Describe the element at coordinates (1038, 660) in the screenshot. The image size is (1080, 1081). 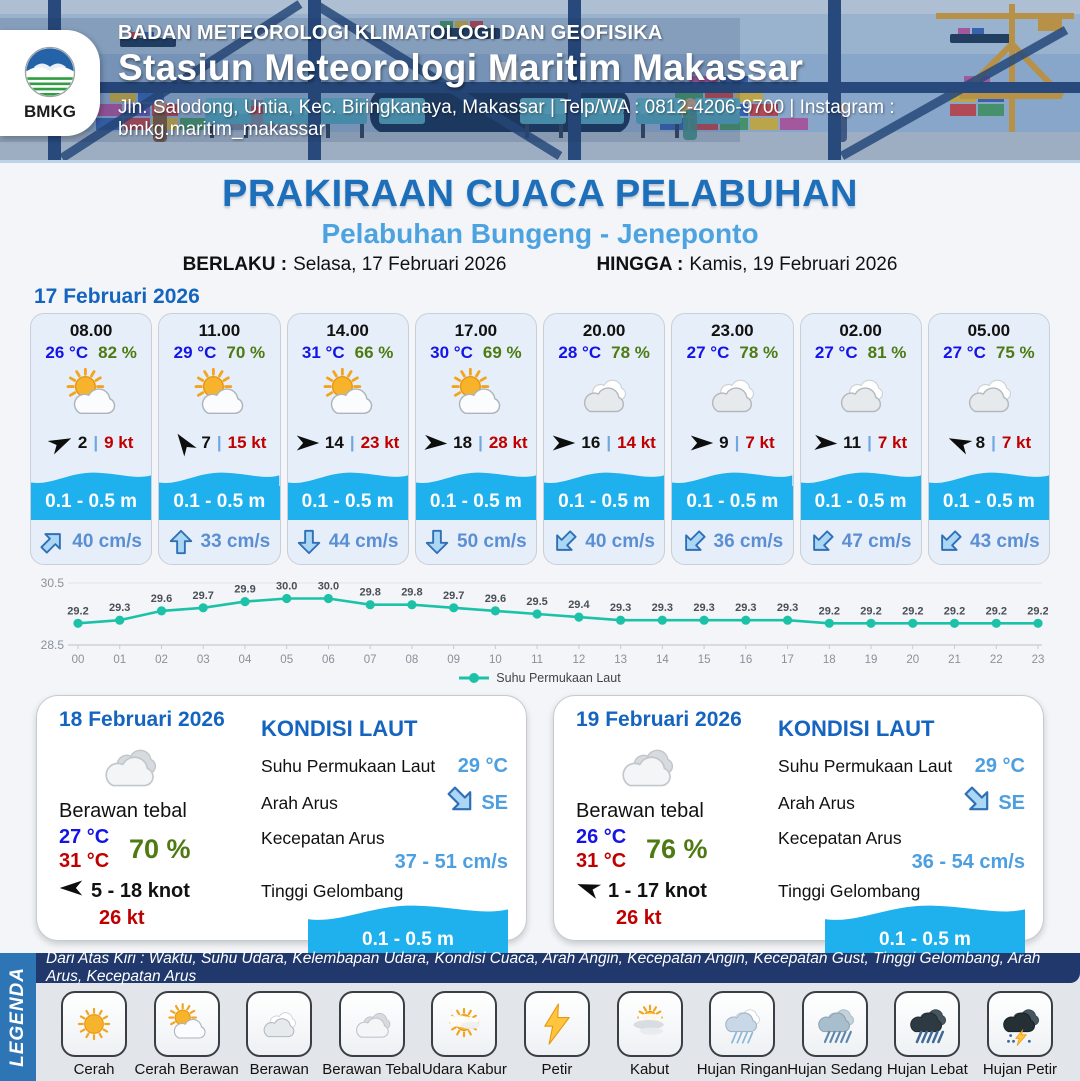
I see `svg-text: 23` at that location.